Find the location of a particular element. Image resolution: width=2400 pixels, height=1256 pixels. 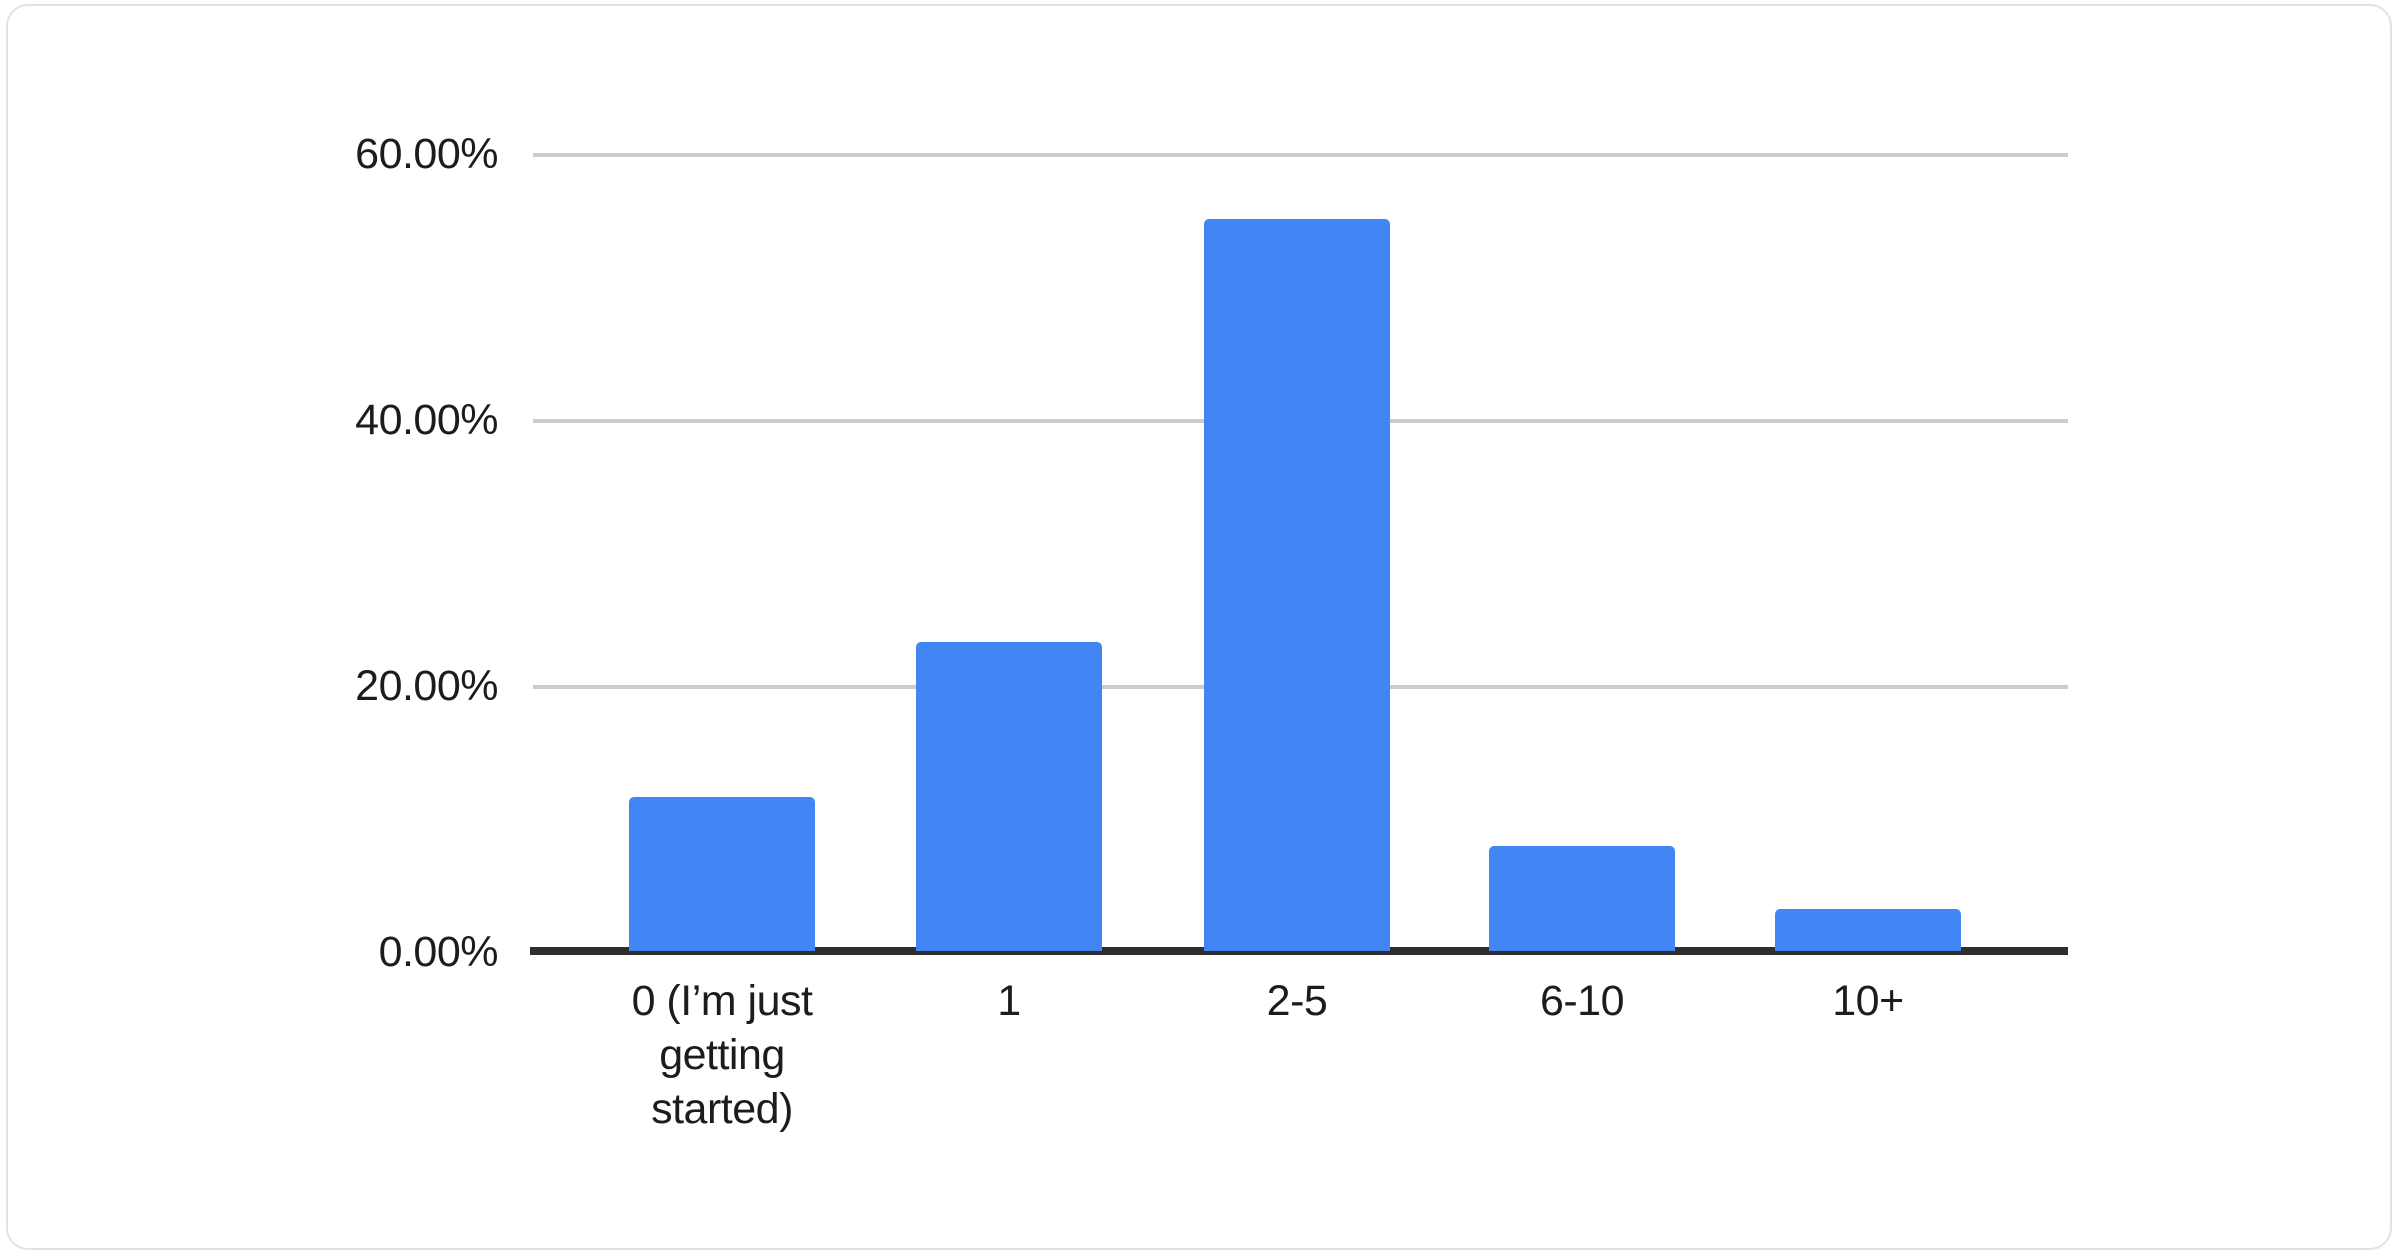

x-tick-label-line-3: started) is located at coordinates (722, 1109).